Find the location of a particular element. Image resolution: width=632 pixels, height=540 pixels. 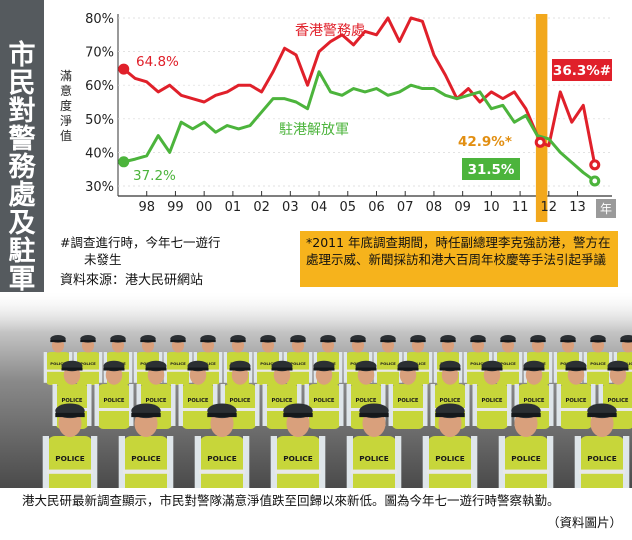

x-tick-label: 98 is located at coordinates (146, 207).